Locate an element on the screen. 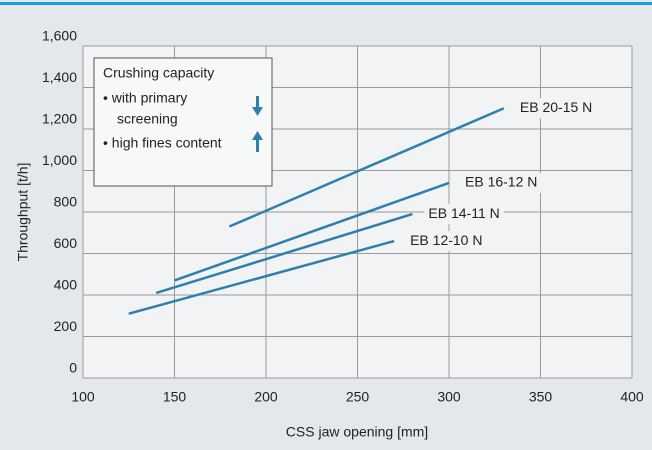 This screenshot has width=652, height=450. annotation: • with primary is located at coordinates (145, 98).